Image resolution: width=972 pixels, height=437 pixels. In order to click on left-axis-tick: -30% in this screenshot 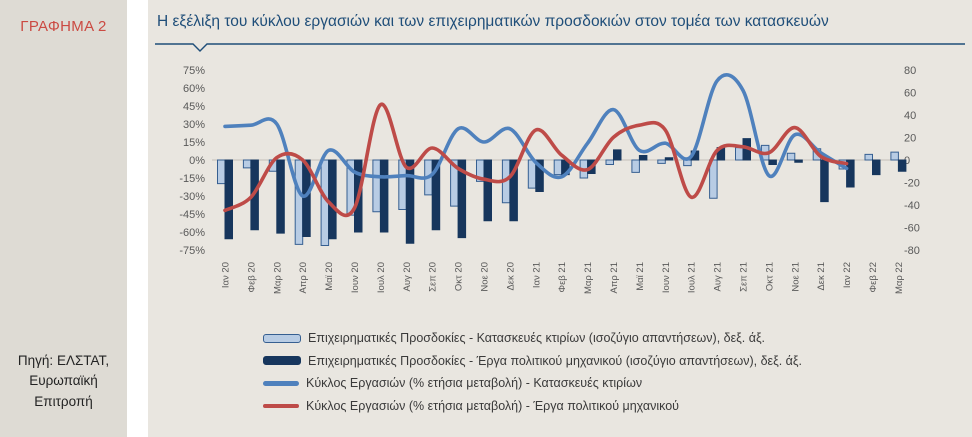, I will do `click(192, 197)`.